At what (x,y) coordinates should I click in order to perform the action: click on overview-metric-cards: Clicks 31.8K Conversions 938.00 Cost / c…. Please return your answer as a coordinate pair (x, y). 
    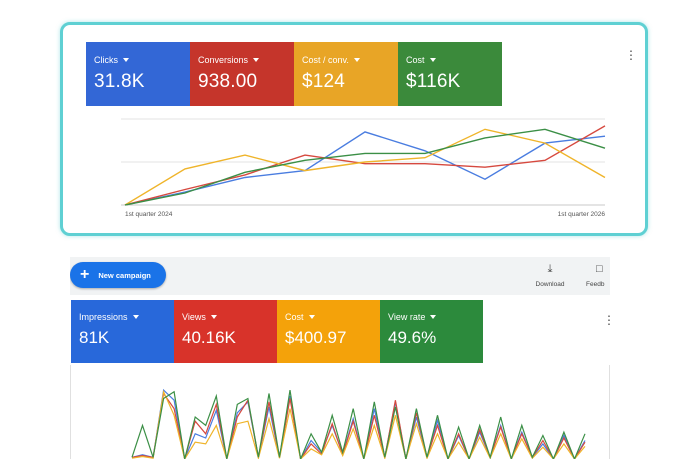
    Looking at the image, I should click on (294, 74).